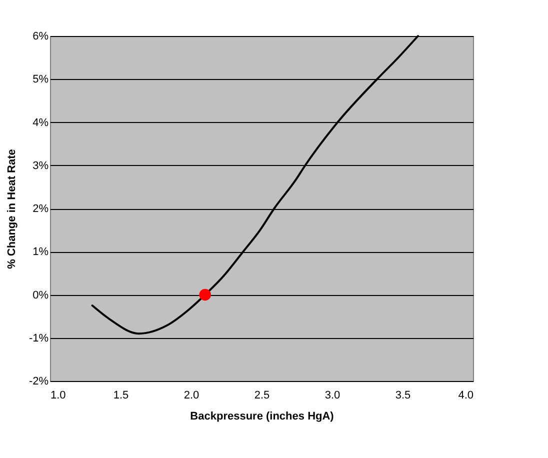  Describe the element at coordinates (192, 396) in the screenshot. I see `x-tick-label: 2.0` at that location.